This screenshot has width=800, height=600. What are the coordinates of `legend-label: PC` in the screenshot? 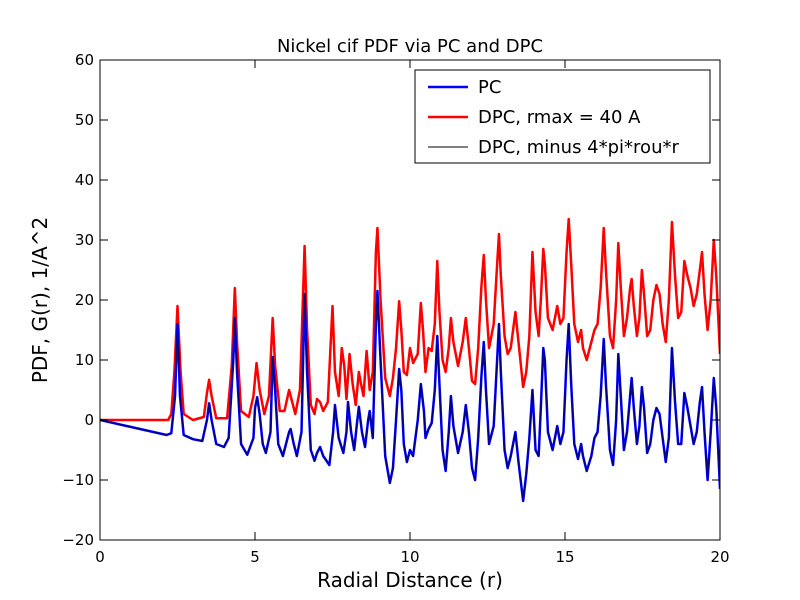 It's located at (489, 87).